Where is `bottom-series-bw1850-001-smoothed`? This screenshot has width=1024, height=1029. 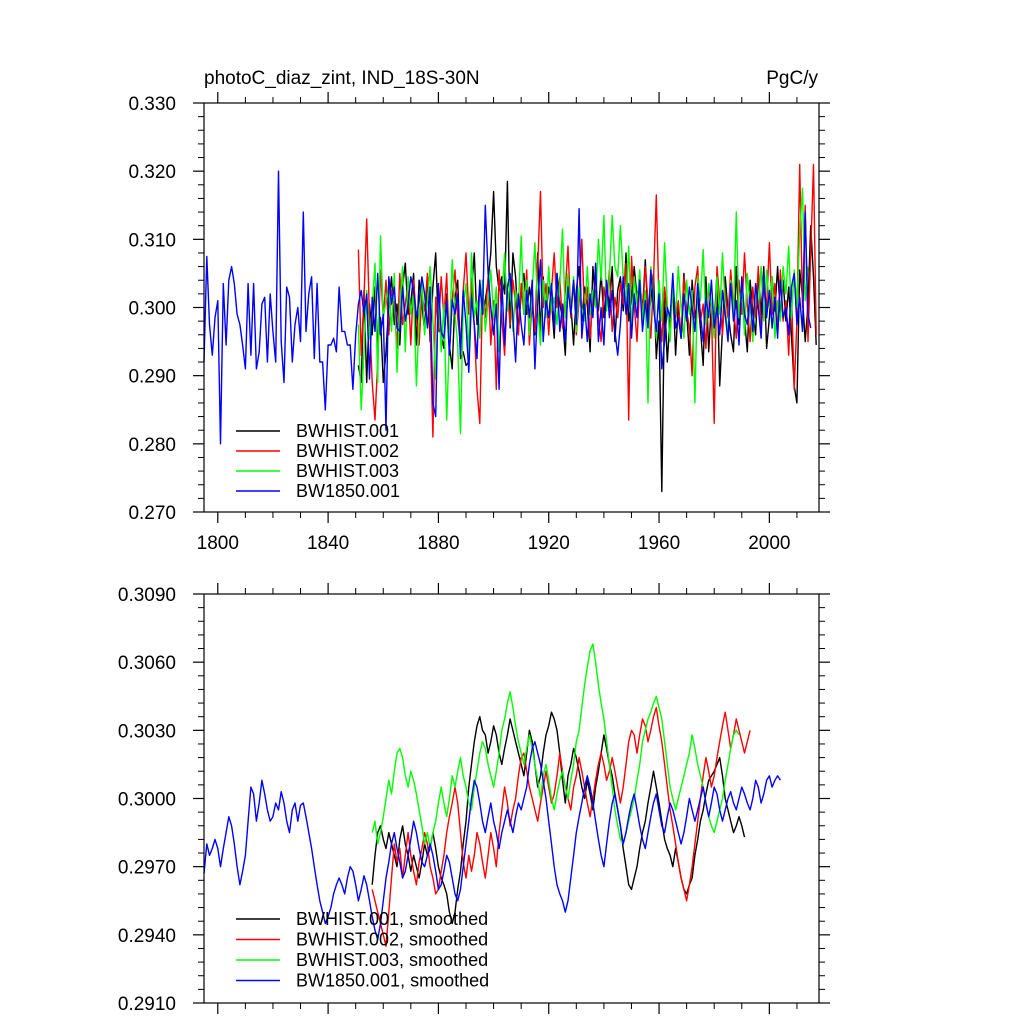
bottom-series-bw1850-001-smoothed is located at coordinates (492, 841).